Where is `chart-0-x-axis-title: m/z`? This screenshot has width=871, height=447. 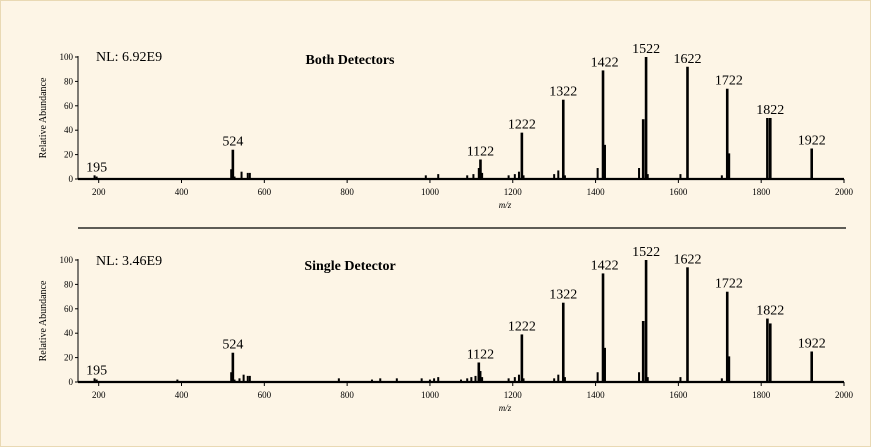 chart-0-x-axis-title: m/z is located at coordinates (505, 205).